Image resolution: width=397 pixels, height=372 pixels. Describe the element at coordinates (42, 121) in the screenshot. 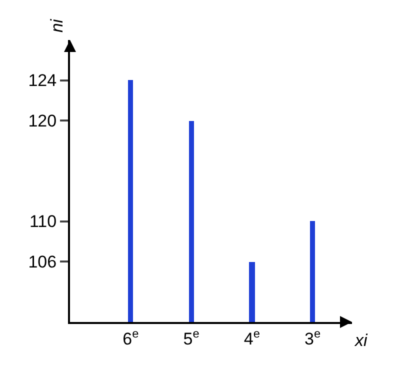

I see `y-tick-label: 120` at that location.